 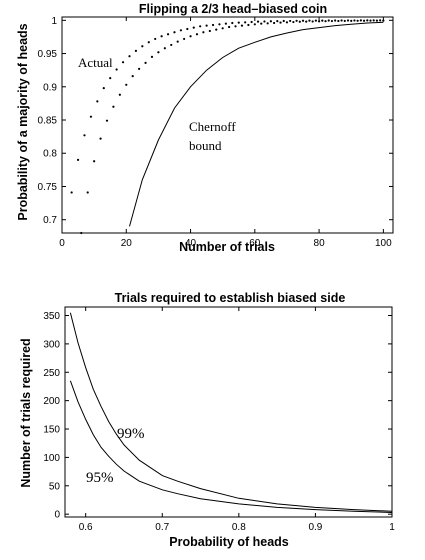 I want to click on y-tick-label: 300, so click(x=51, y=344).